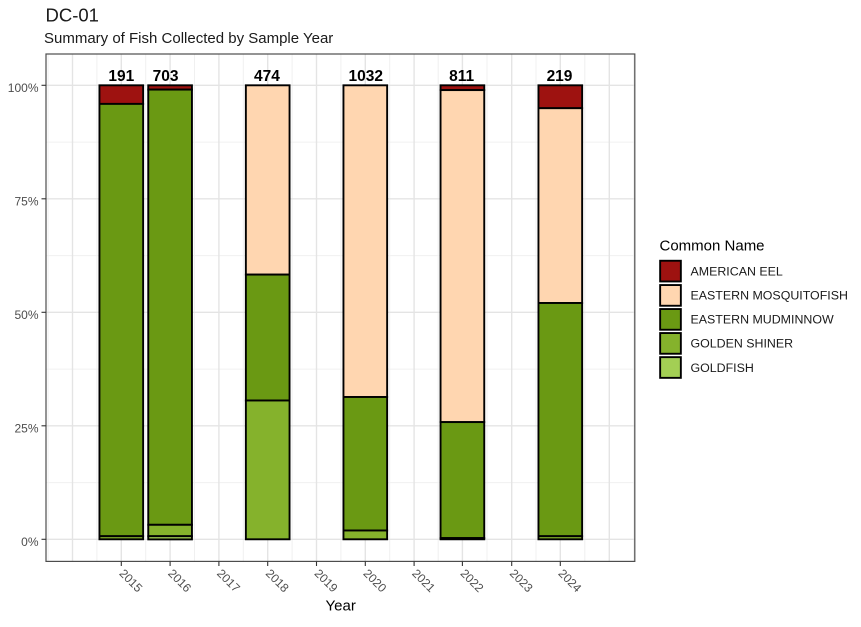  Describe the element at coordinates (30, 542) in the screenshot. I see `svg-text: 0%` at that location.